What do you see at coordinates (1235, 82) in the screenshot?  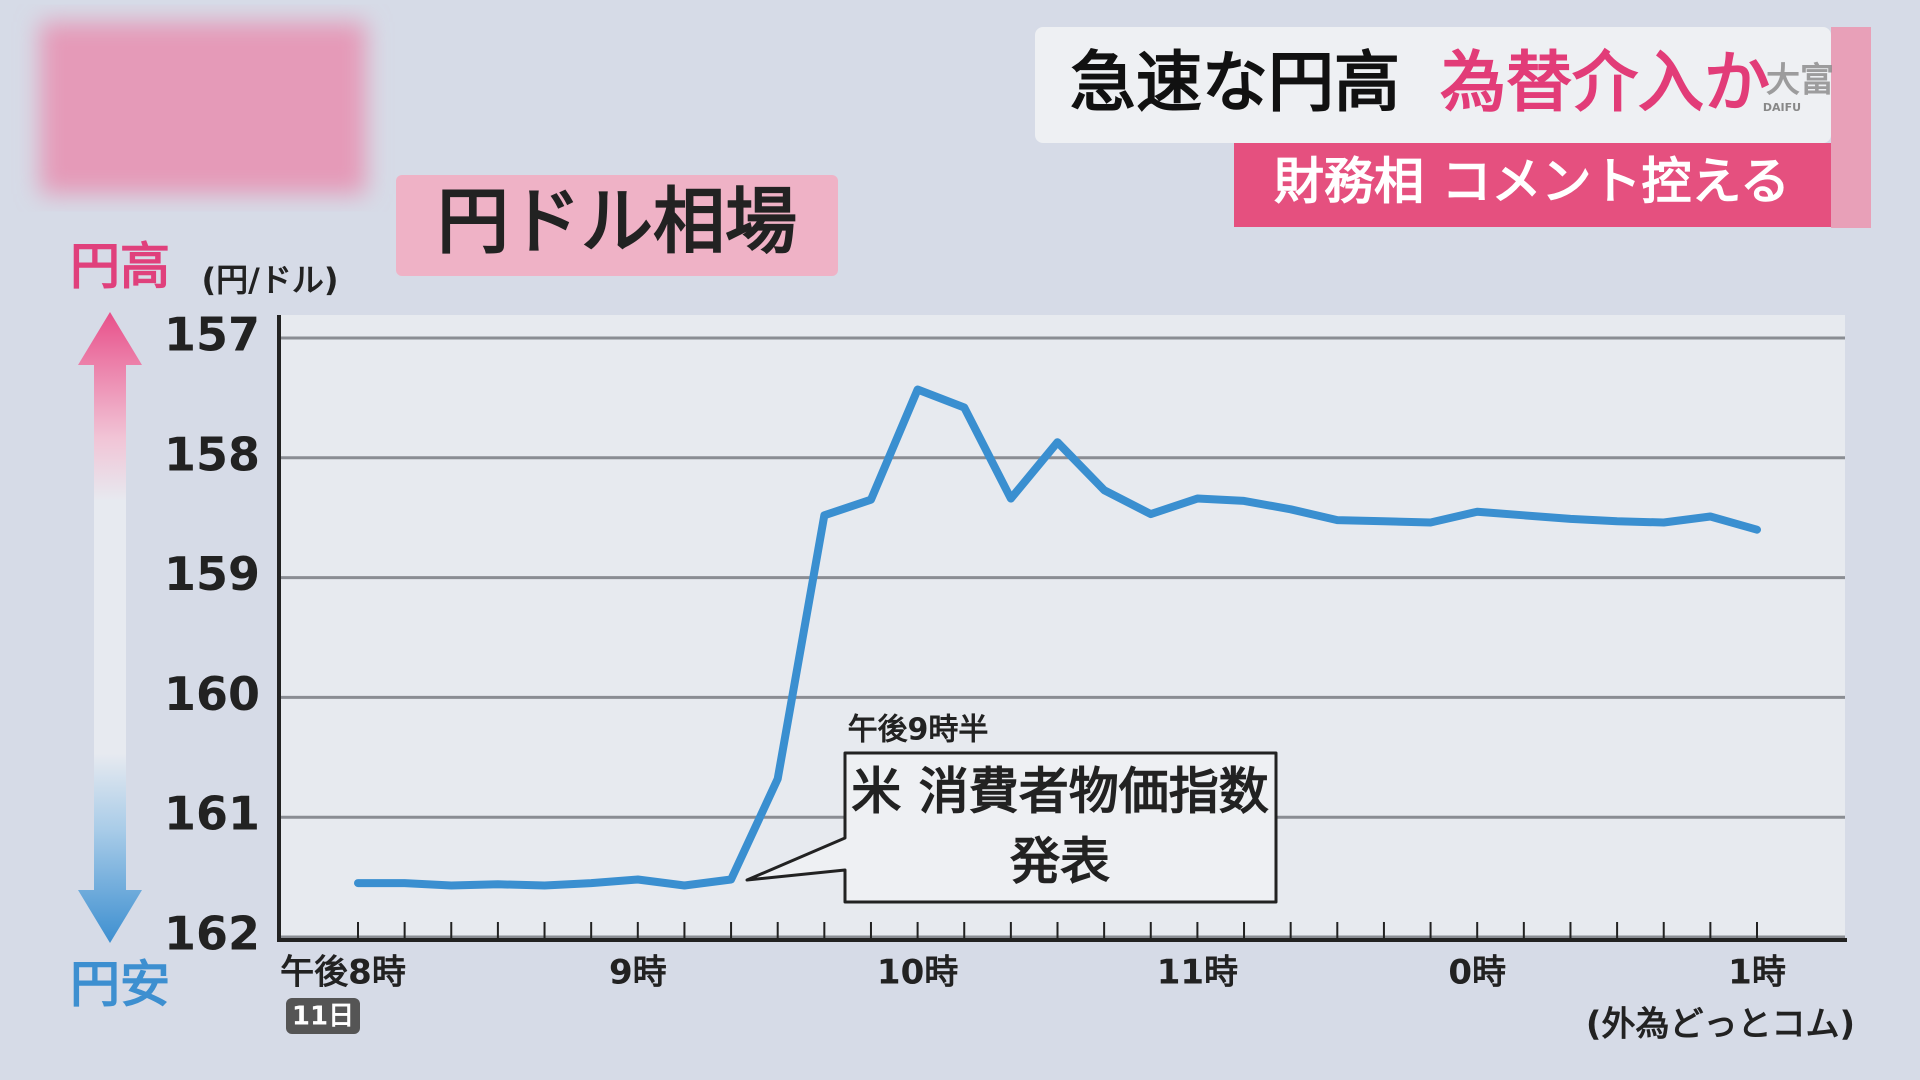 I see `headline: 急速な円高` at bounding box center [1235, 82].